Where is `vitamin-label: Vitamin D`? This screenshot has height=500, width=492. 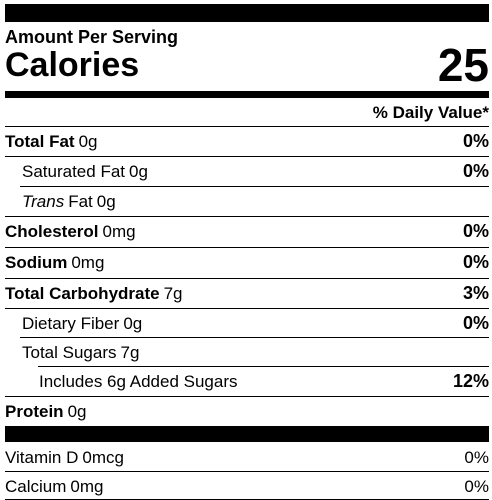
vitamin-label: Vitamin D is located at coordinates (42, 457).